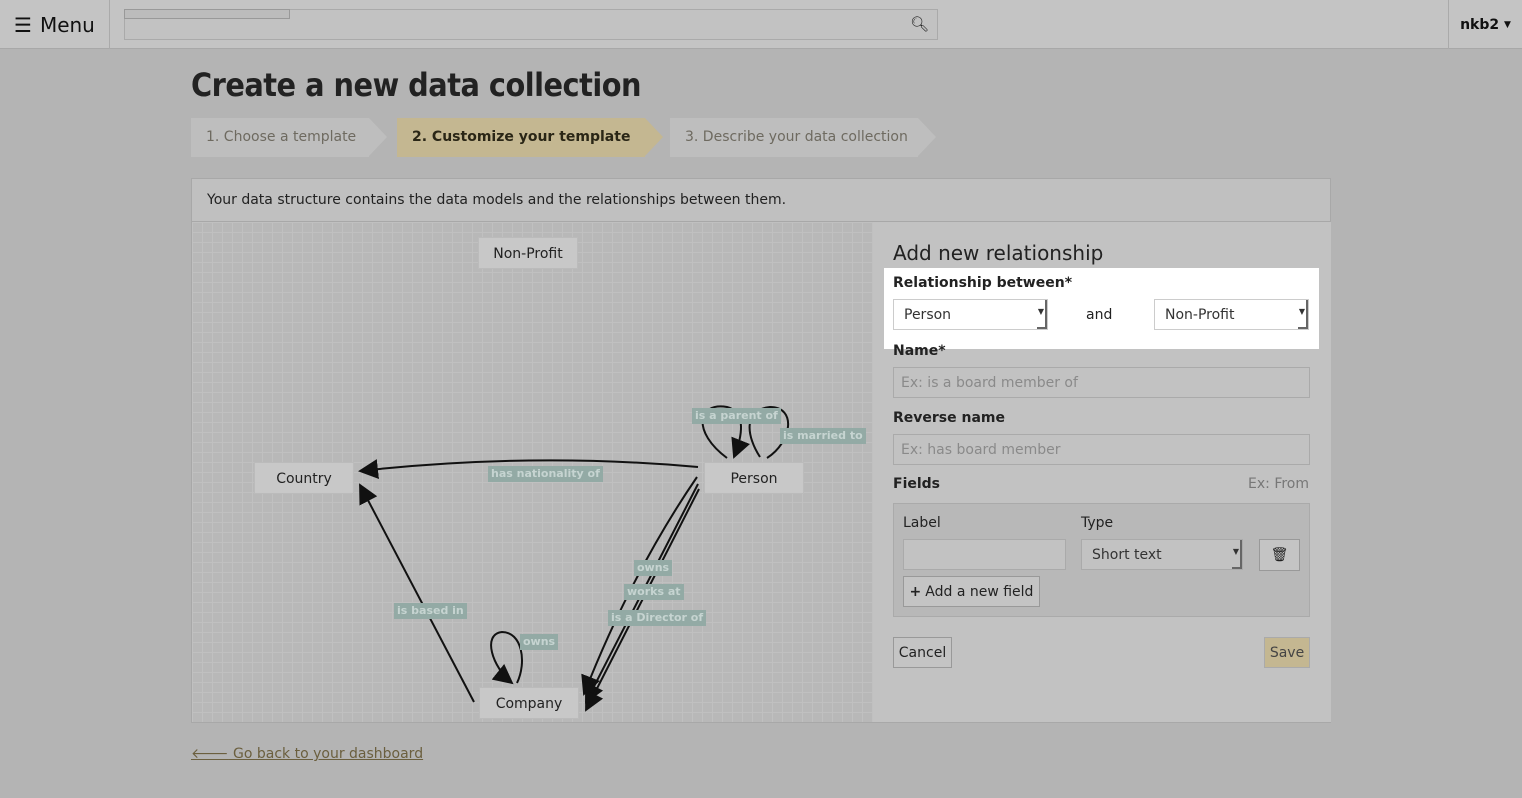  What do you see at coordinates (998, 253) in the screenshot?
I see `form-title: Add new relationship` at bounding box center [998, 253].